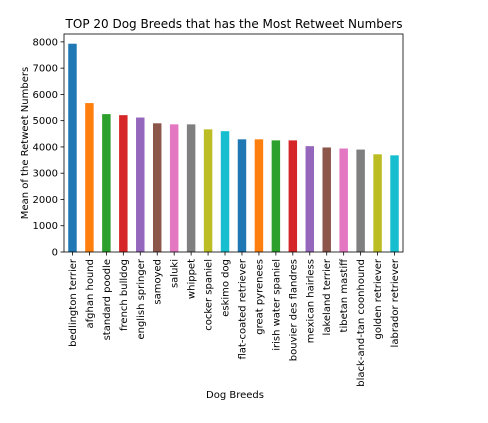 The height and width of the screenshot is (423, 488). What do you see at coordinates (259, 195) in the screenshot?
I see `bar-great-pyrenees` at bounding box center [259, 195].